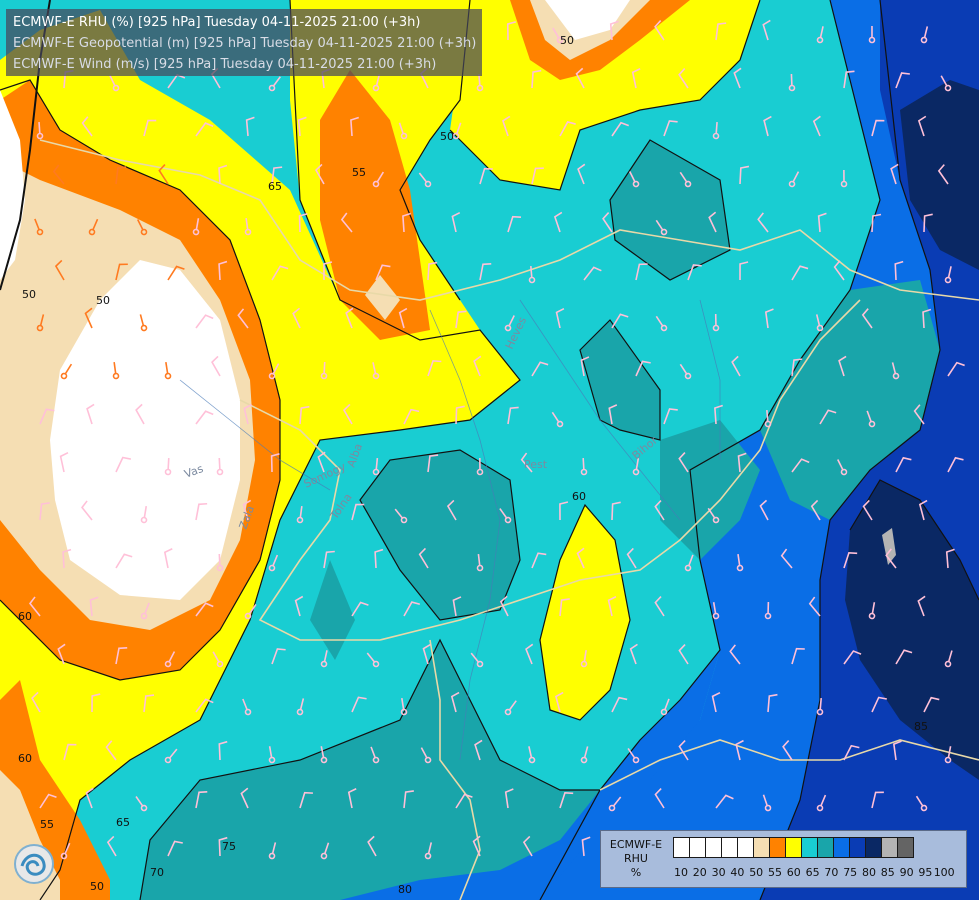  I want to click on contour-label: 65, so click(275, 186).